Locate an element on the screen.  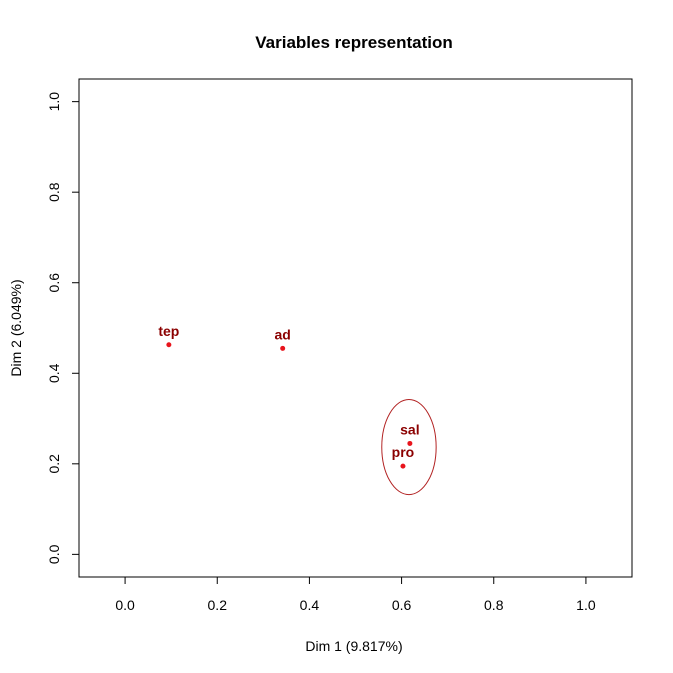
y-tick-label: 0.4 is located at coordinates (54, 373).